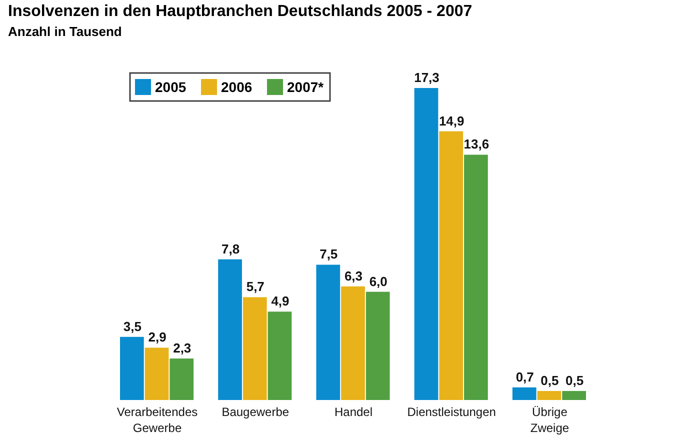 This screenshot has width=675, height=443. What do you see at coordinates (477, 144) in the screenshot?
I see `data-label: 13,6` at bounding box center [477, 144].